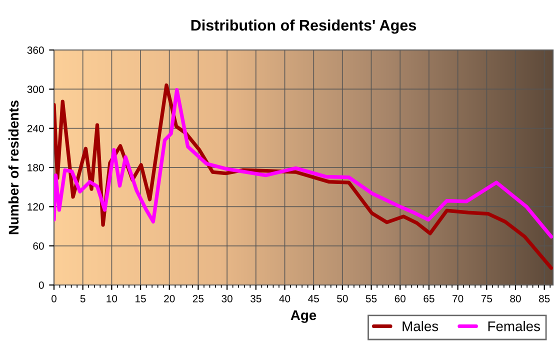 This screenshot has width=560, height=353. Describe the element at coordinates (515, 298) in the screenshot. I see `x-tick-label: 80` at that location.